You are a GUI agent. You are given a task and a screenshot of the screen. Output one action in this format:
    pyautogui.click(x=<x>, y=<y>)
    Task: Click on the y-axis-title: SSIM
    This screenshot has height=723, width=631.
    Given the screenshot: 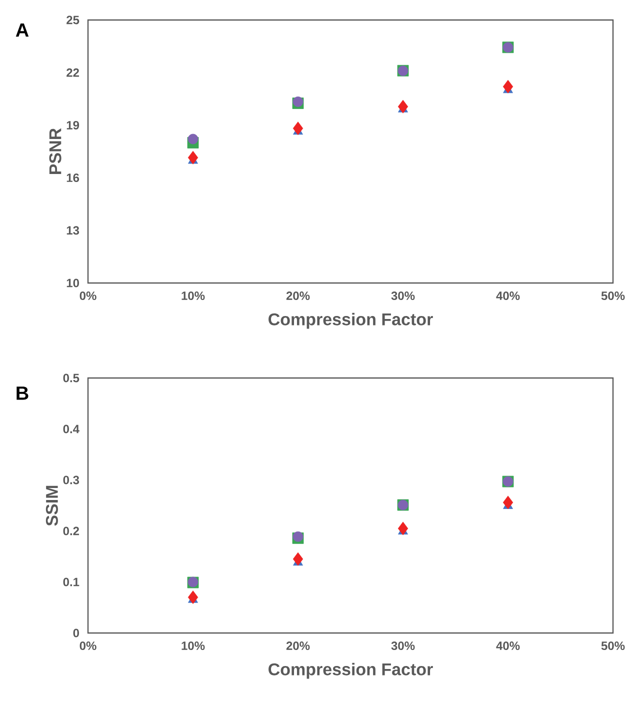 What is the action you would take?
    pyautogui.click(x=52, y=506)
    